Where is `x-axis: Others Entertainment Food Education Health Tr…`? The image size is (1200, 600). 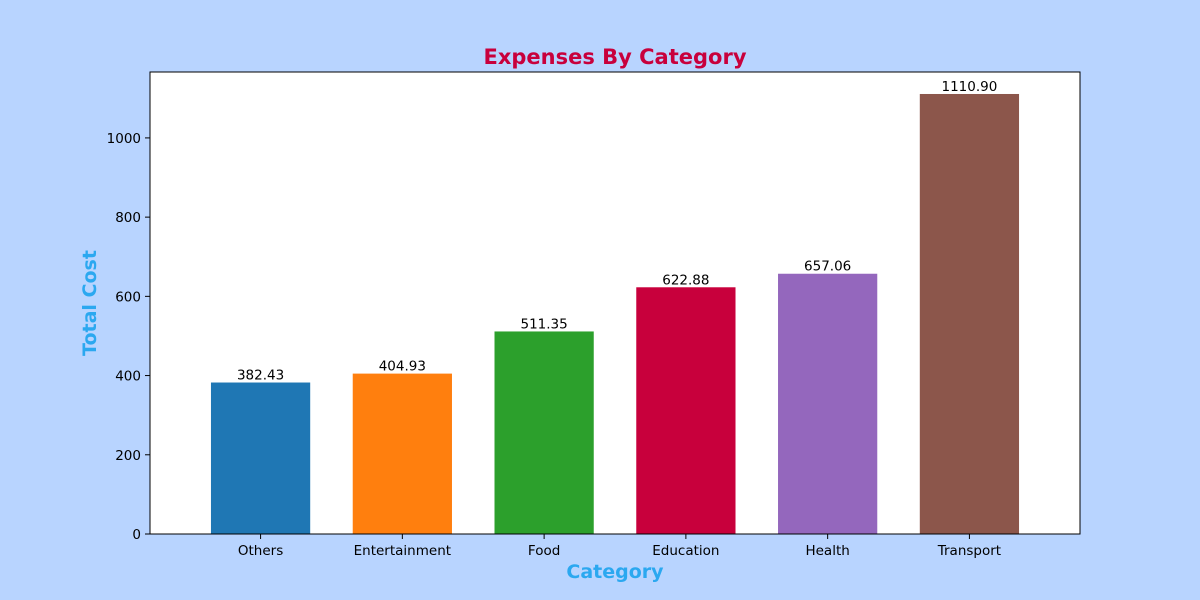
x-axis: Others Entertainment Food Education Health Tr… is located at coordinates (619, 546).